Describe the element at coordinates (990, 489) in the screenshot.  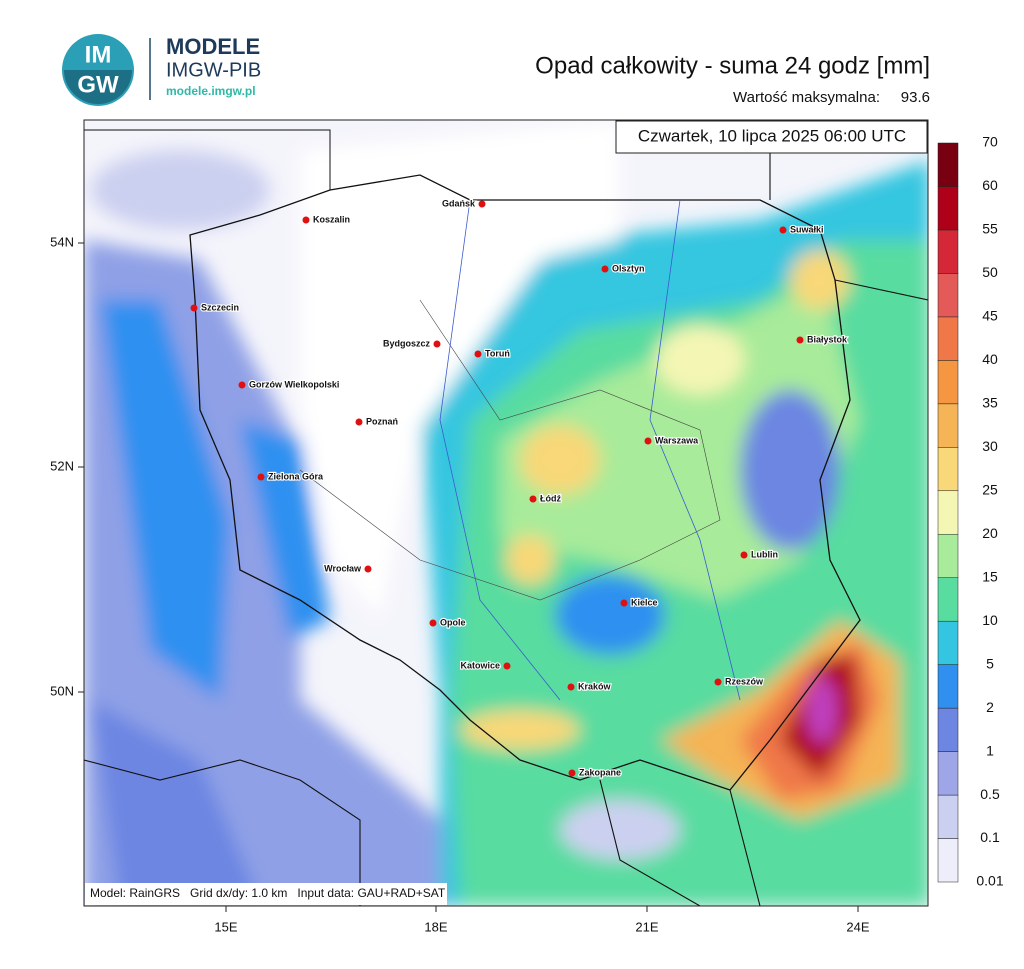
I see `colorbar-label: 25` at that location.